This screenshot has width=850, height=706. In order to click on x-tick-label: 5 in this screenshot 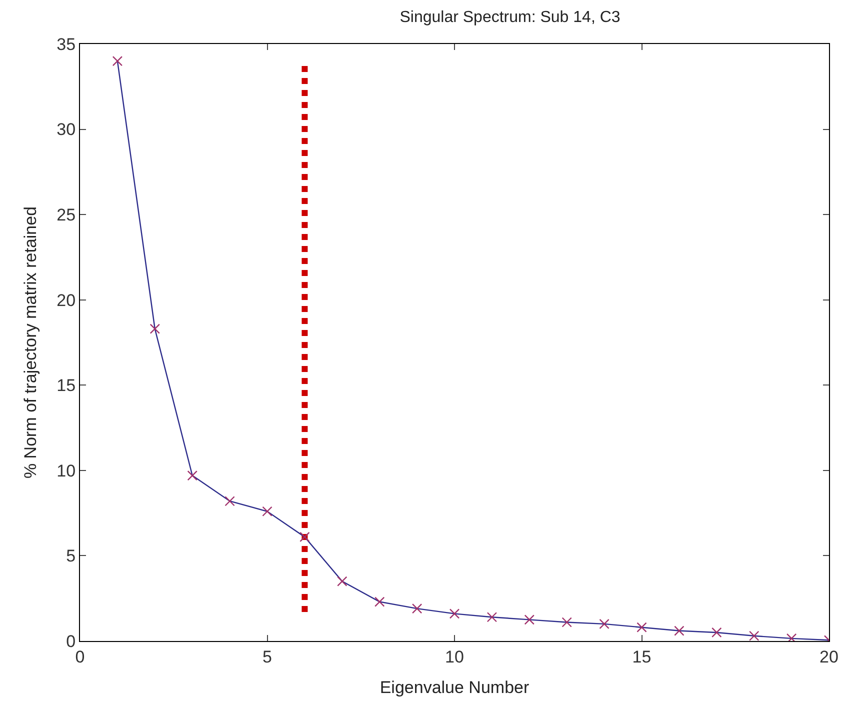, I will do `click(267, 656)`.